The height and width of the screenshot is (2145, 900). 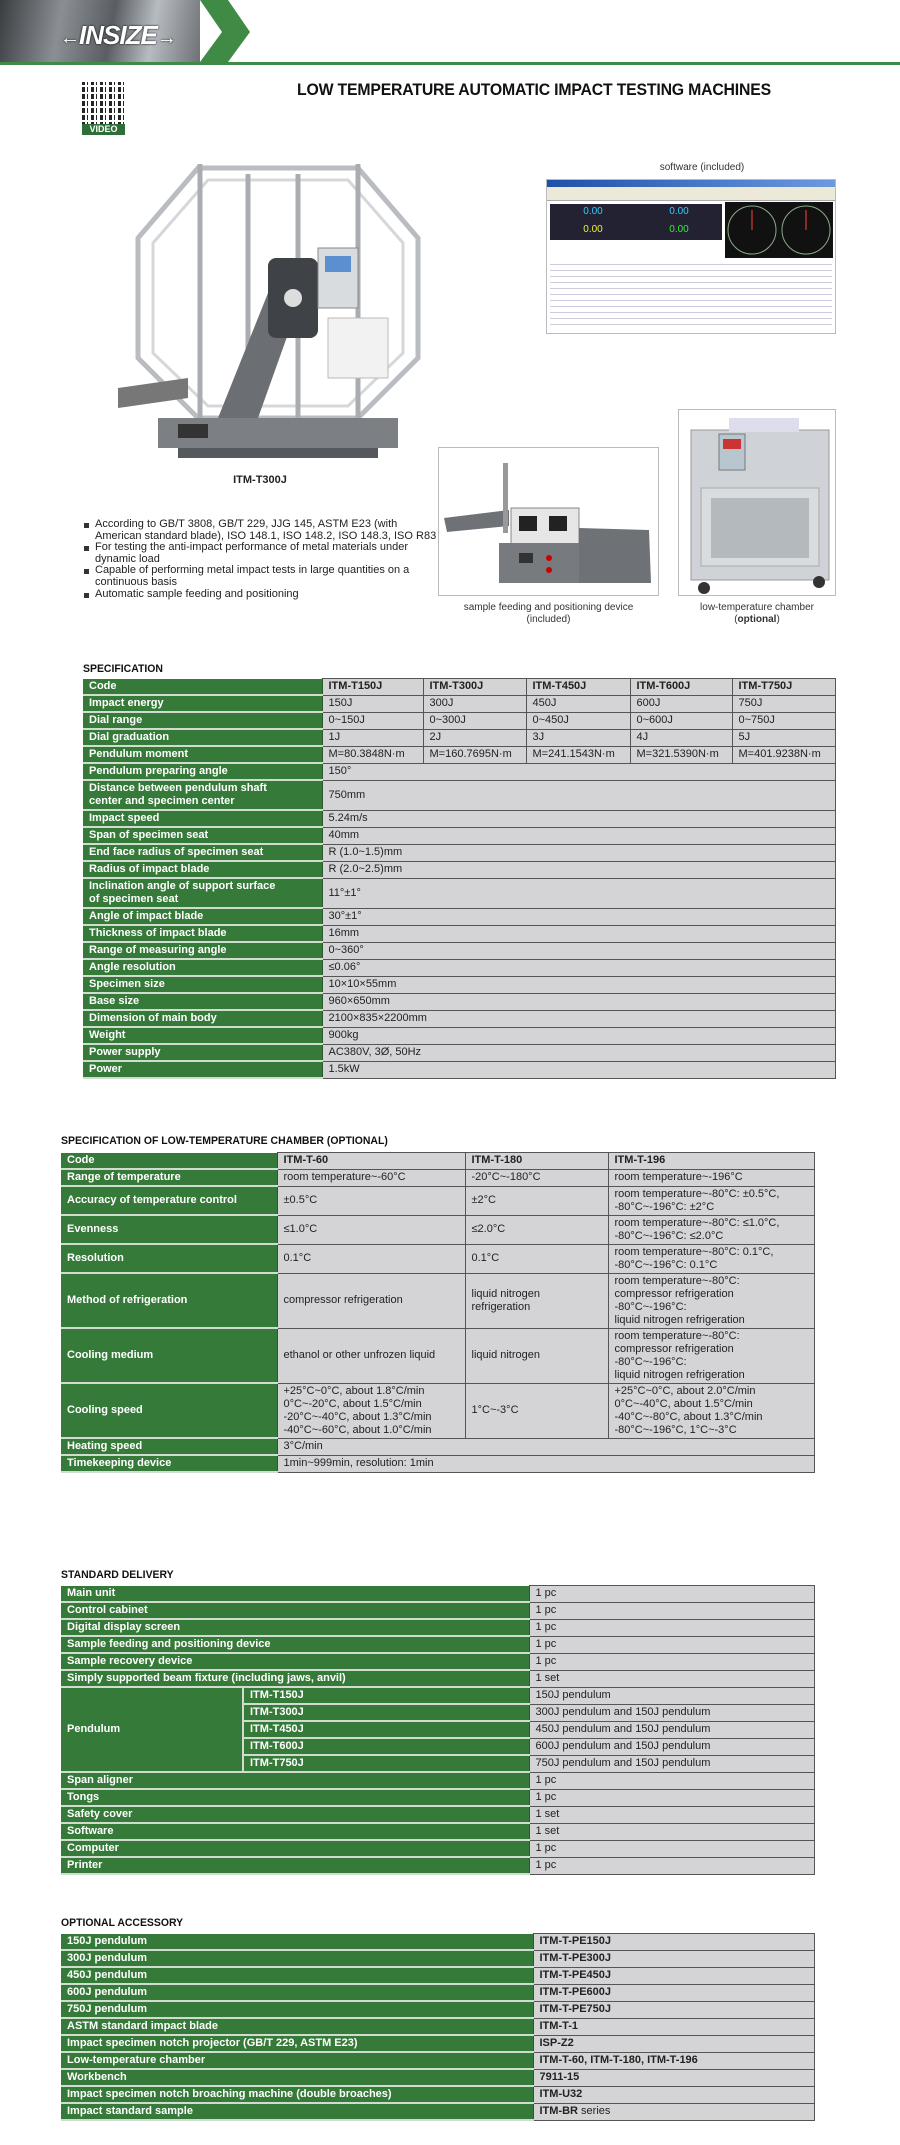 I want to click on accessory-code: ITM-T-PE150J, so click(x=673, y=1942).